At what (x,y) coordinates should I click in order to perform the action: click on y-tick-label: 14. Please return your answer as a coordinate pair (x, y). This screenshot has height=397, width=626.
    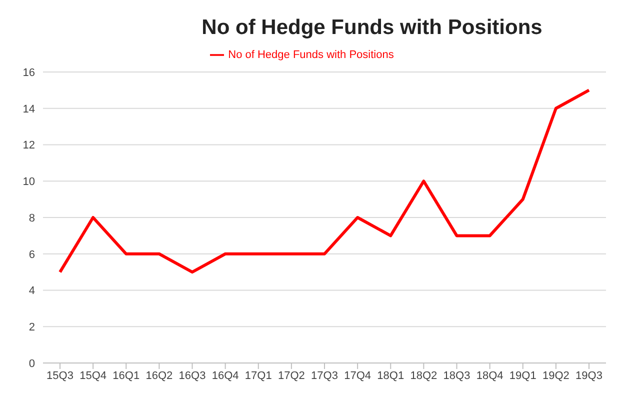
    Looking at the image, I should click on (28, 109).